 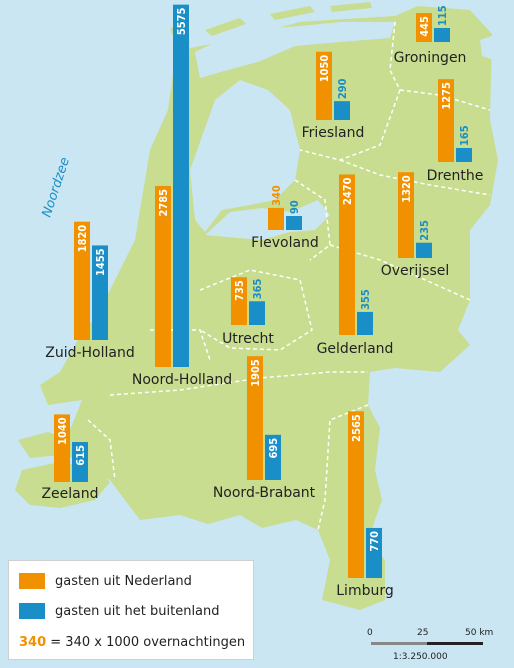 What do you see at coordinates (146, 642) in the screenshot?
I see `legend-example-text: = 340 x 1000 overnachtingen` at bounding box center [146, 642].